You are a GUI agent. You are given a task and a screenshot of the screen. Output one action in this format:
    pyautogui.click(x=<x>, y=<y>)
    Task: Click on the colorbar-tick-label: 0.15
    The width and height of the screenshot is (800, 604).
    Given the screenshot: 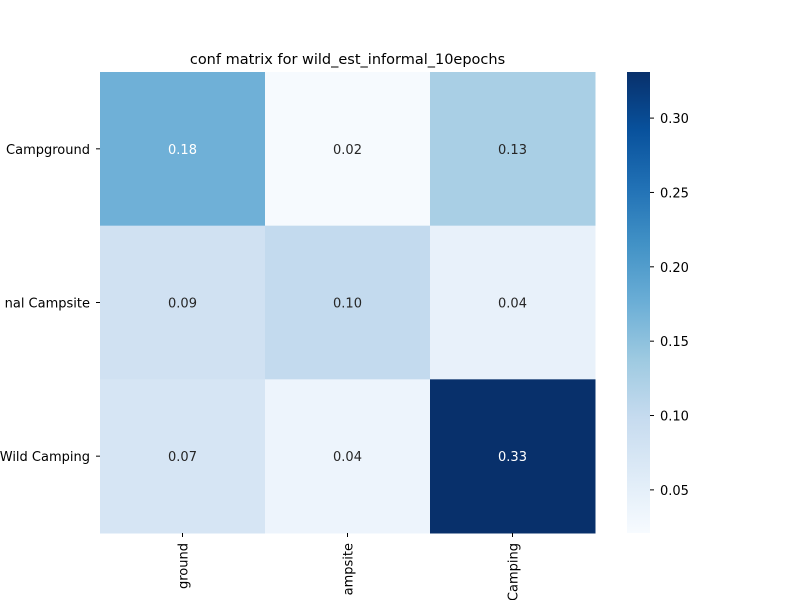 What is the action you would take?
    pyautogui.click(x=674, y=342)
    